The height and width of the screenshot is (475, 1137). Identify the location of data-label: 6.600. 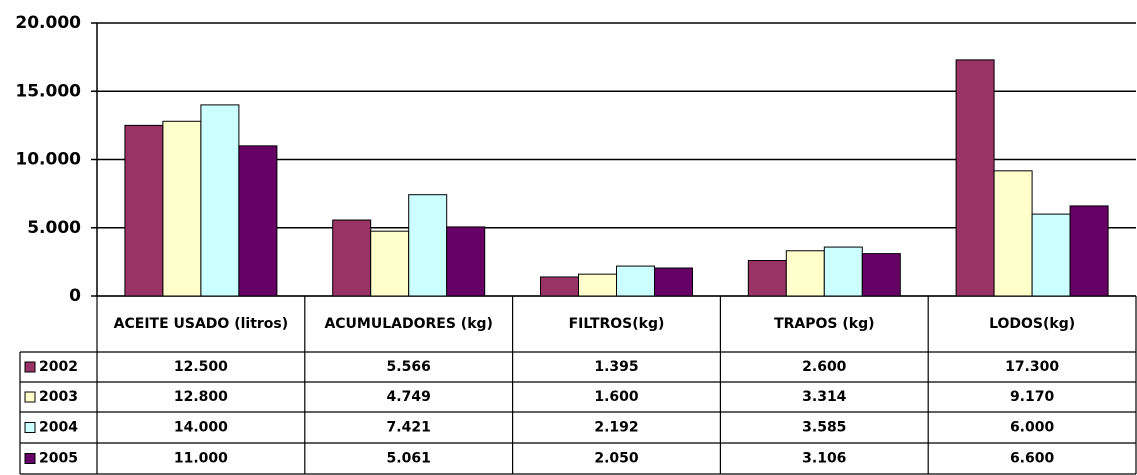
(1032, 459).